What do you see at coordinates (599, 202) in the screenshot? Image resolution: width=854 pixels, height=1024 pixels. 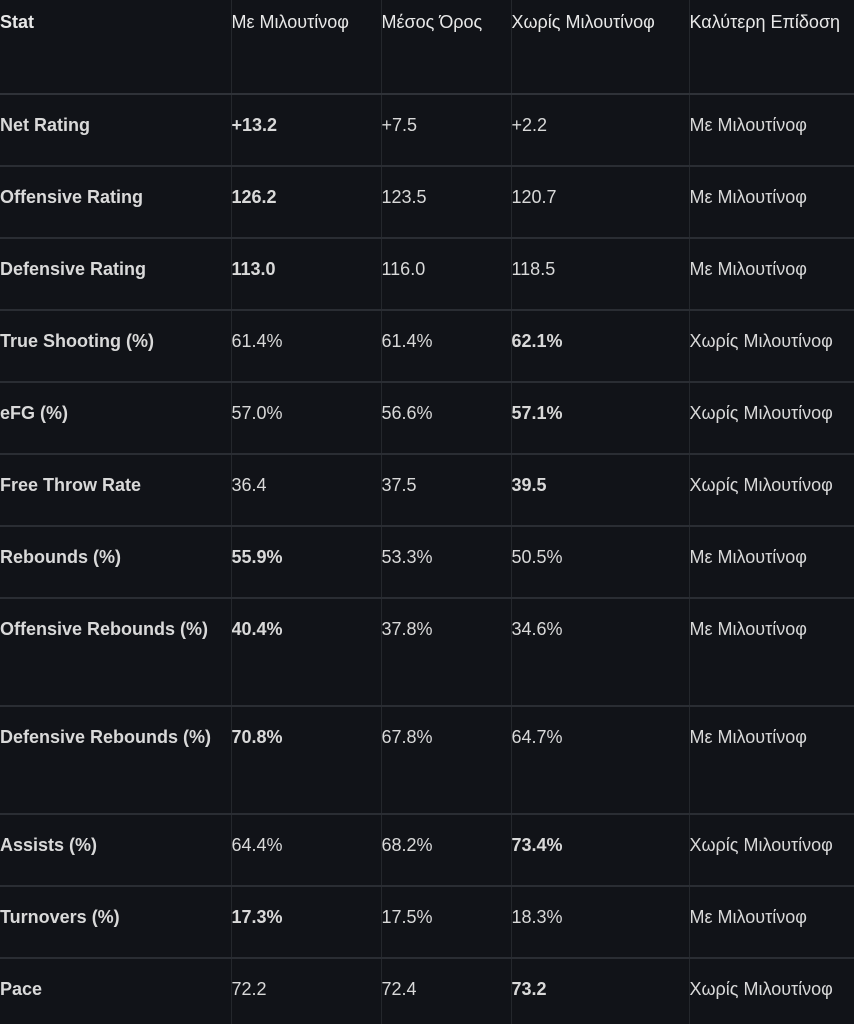 I see `cell-without-milutinov: 120.7` at bounding box center [599, 202].